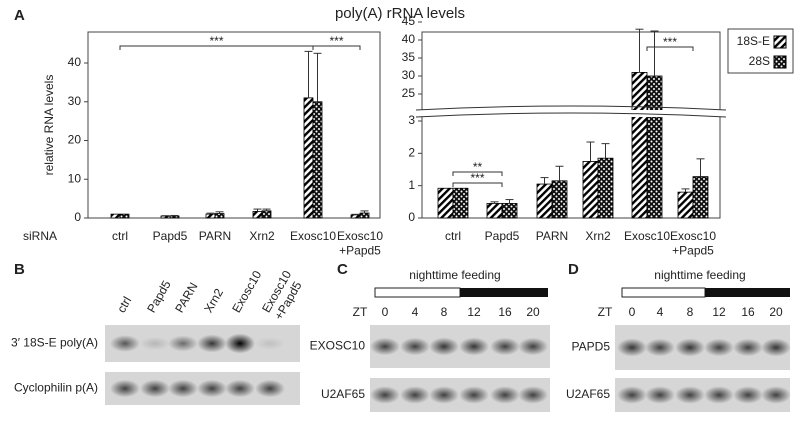 The height and width of the screenshot is (424, 800). What do you see at coordinates (573, 269) in the screenshot?
I see `panel-label: D` at bounding box center [573, 269].